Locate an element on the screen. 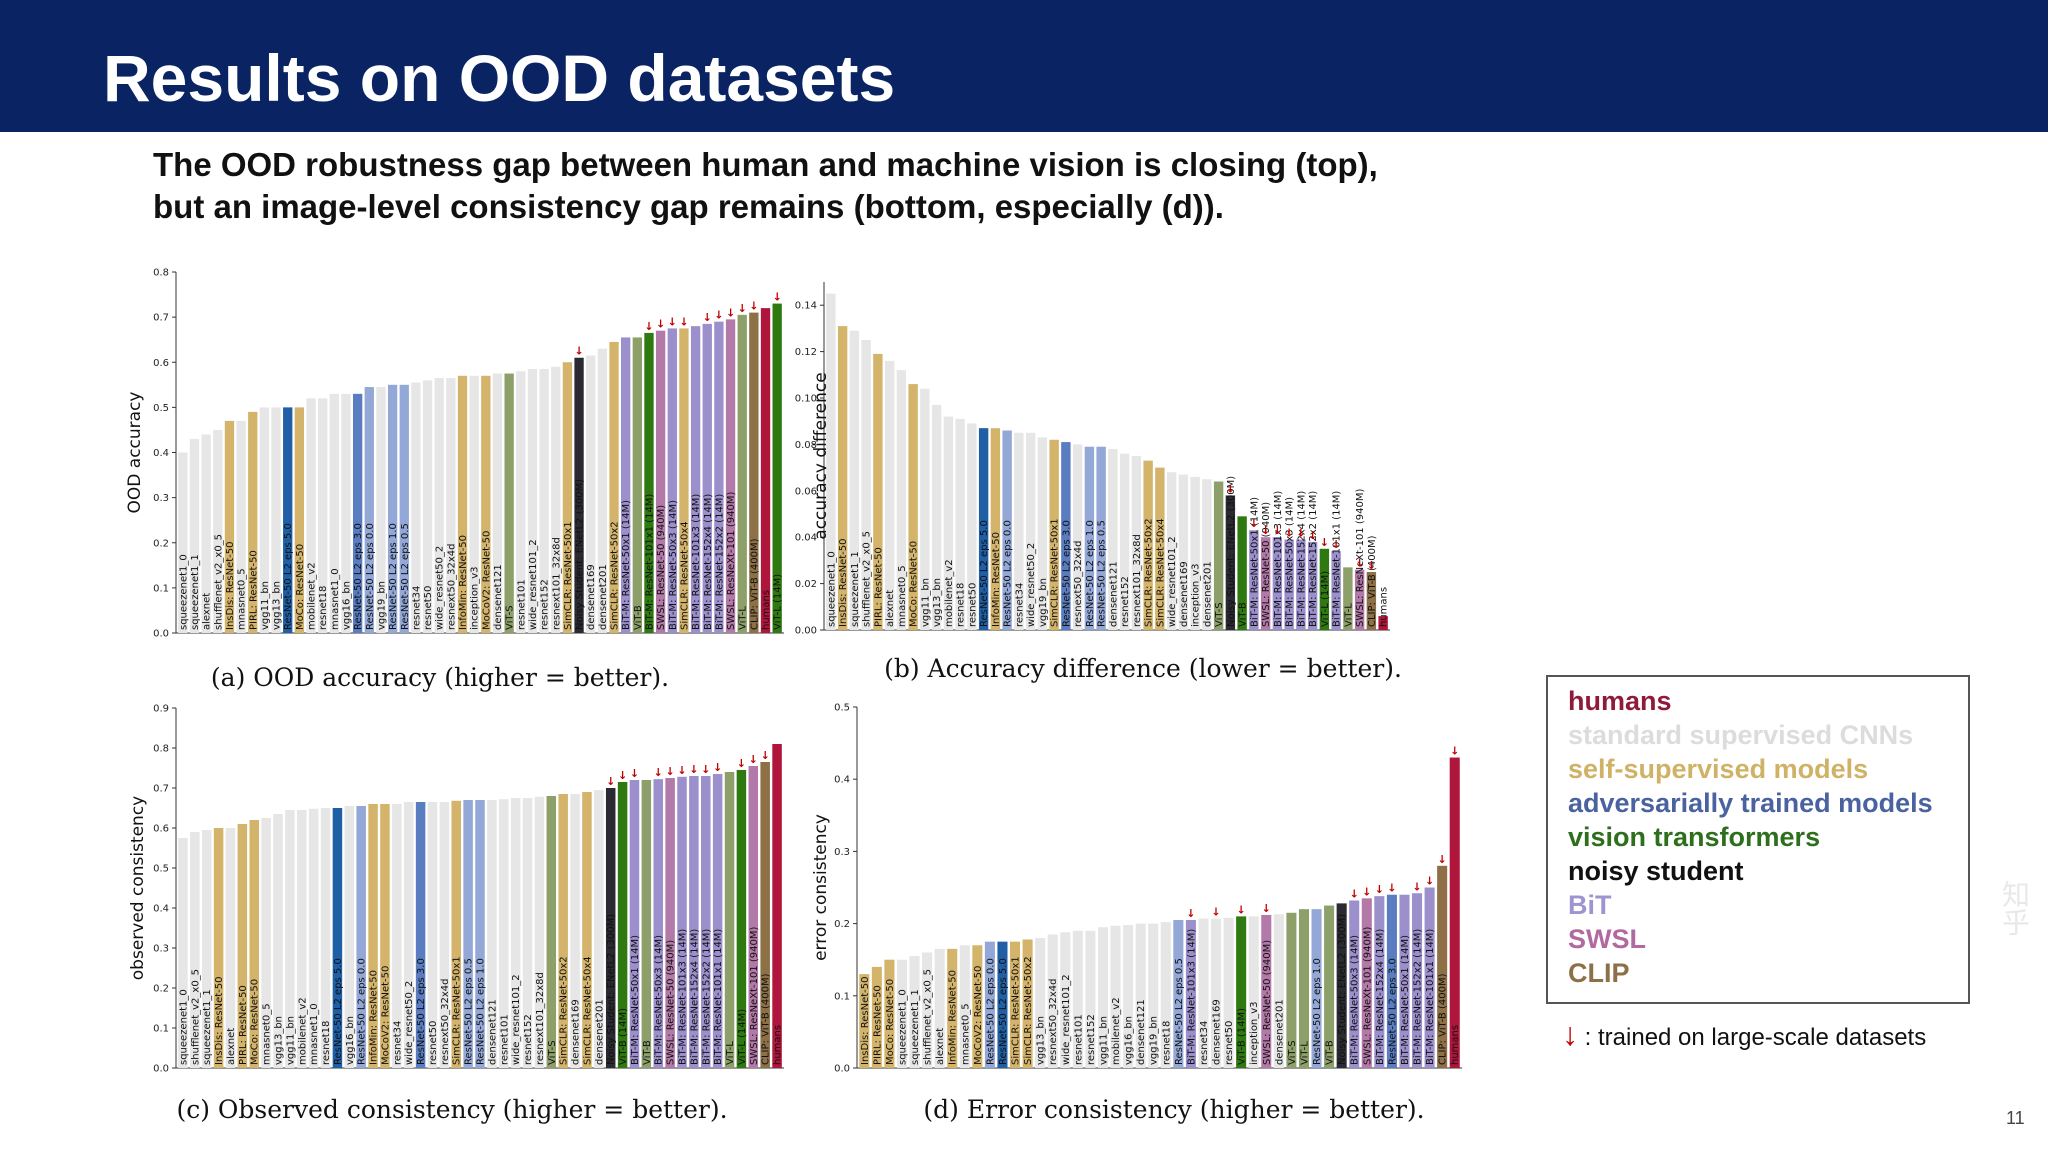 The image size is (2048, 1152). category-label: densenet121 is located at coordinates (1141, 1032).